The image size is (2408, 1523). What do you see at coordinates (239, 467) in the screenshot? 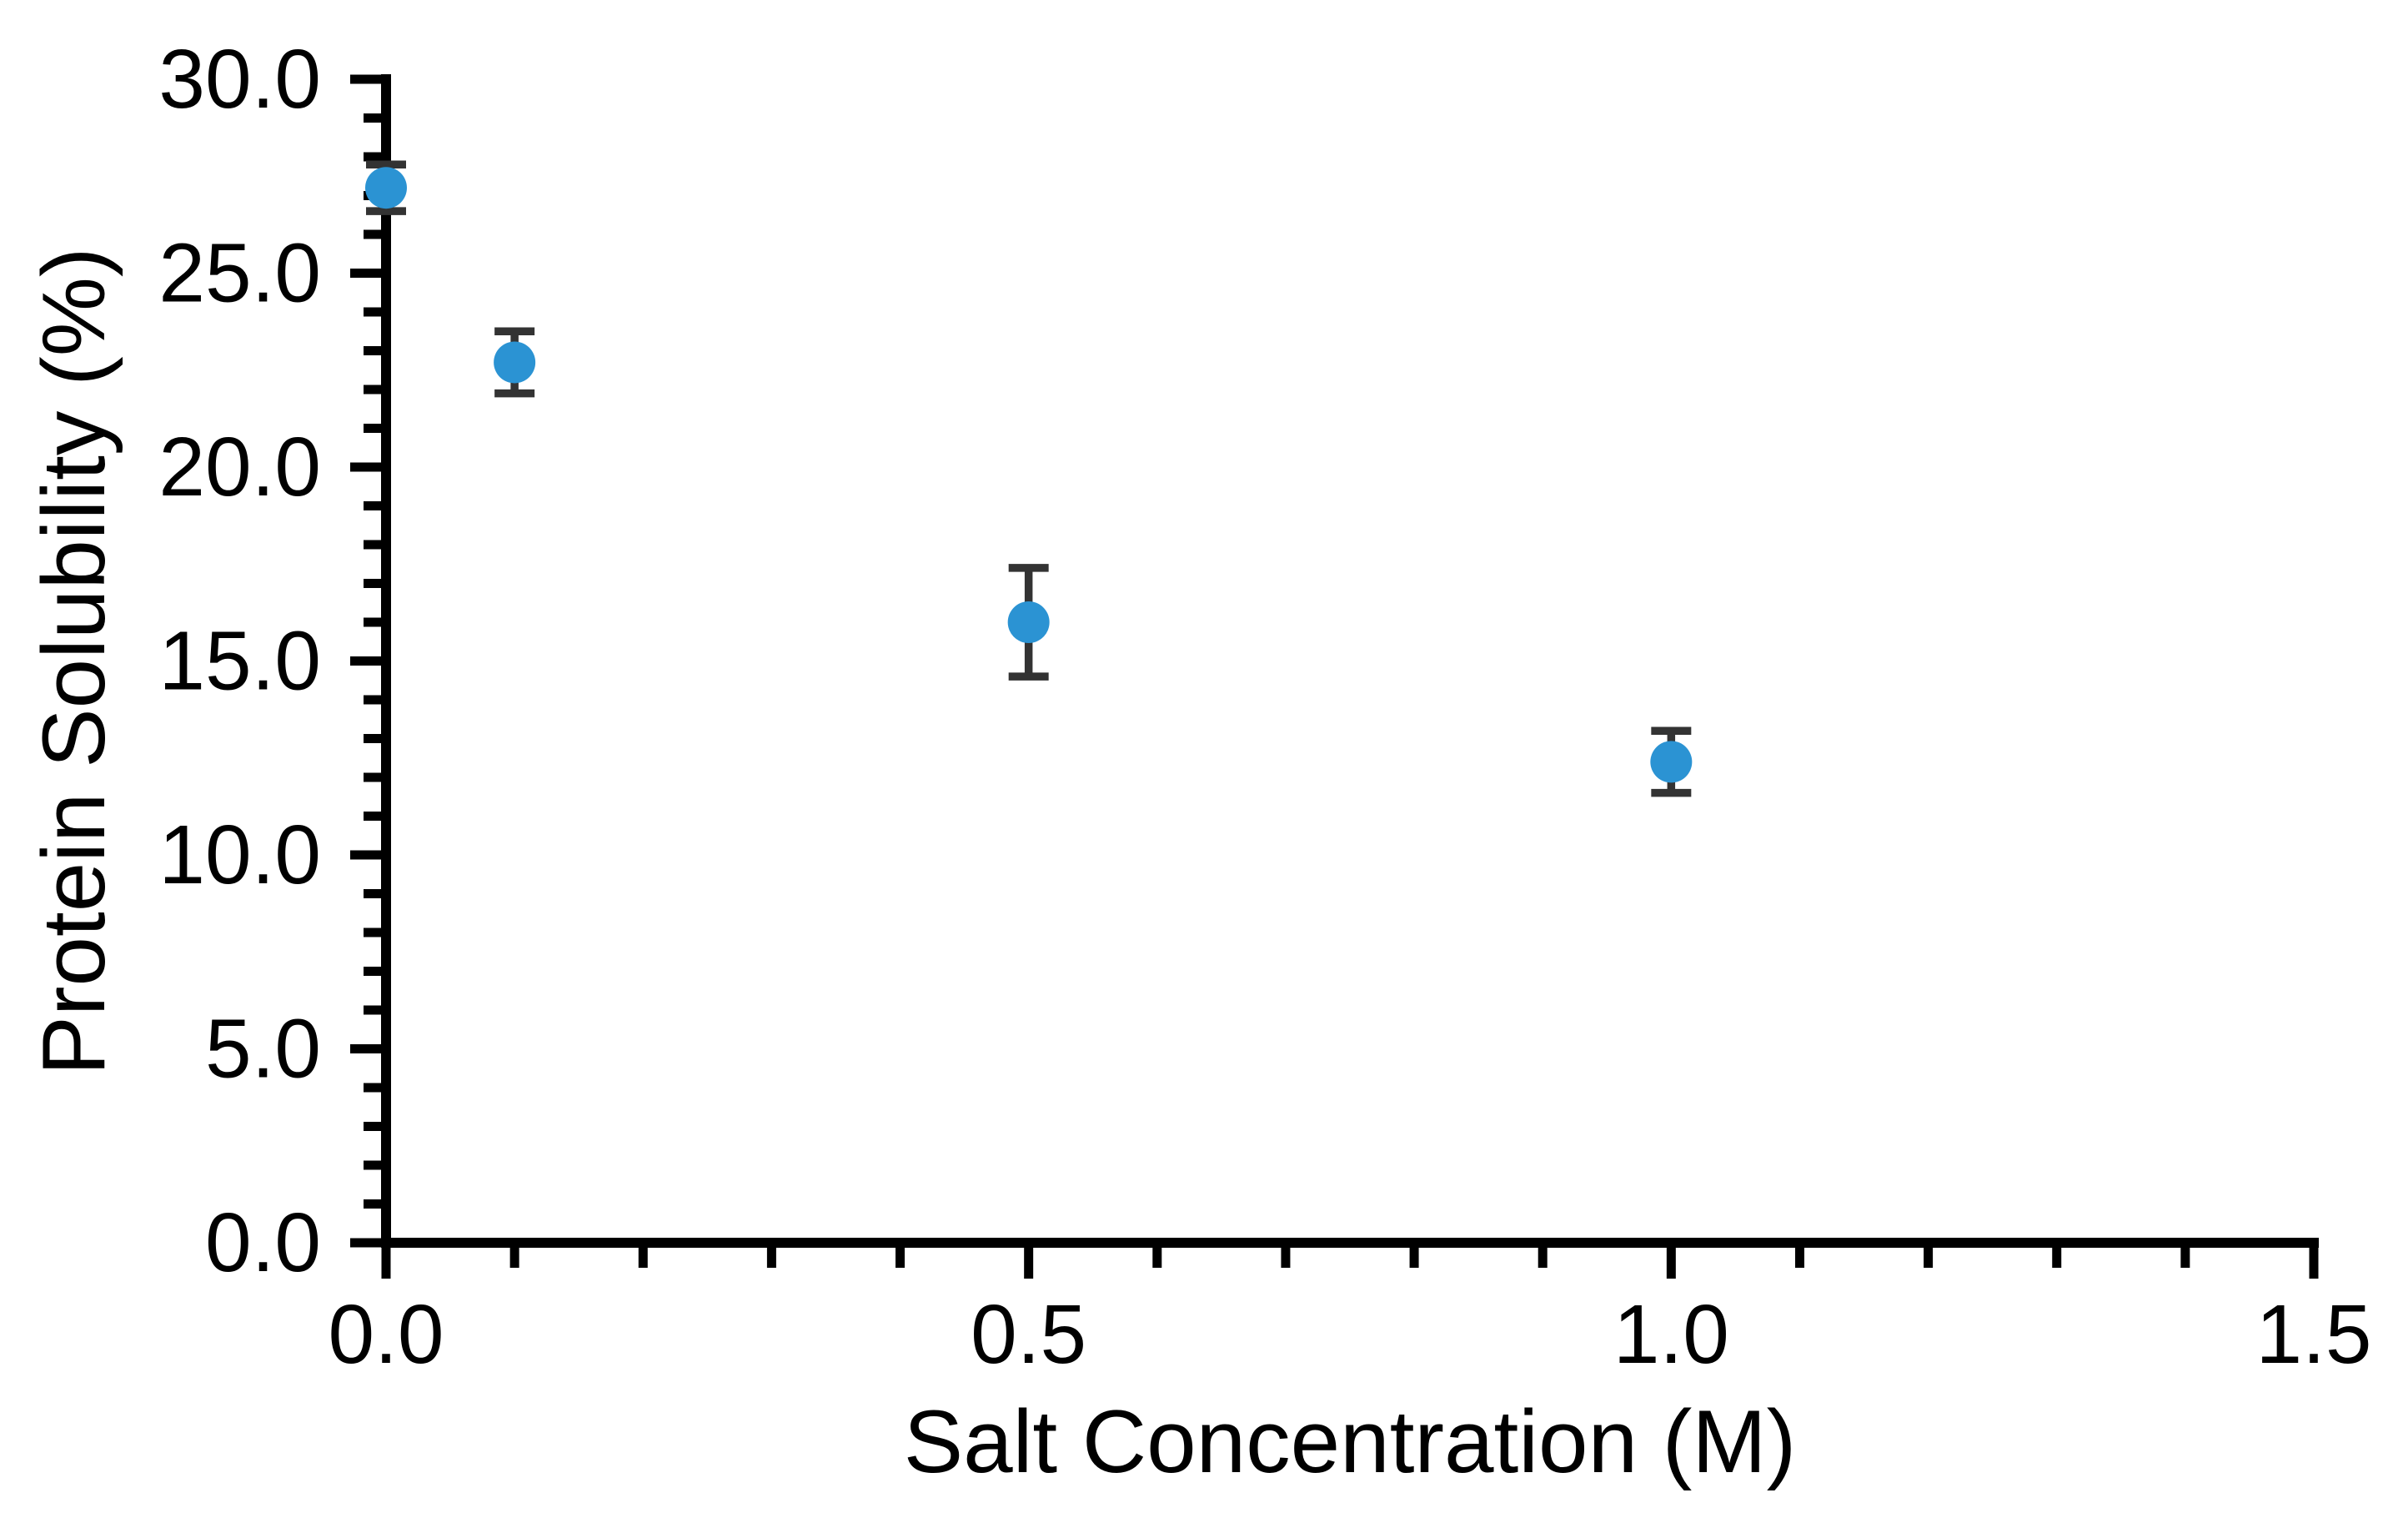
I see `y-tick-label: 20.0` at bounding box center [239, 467].